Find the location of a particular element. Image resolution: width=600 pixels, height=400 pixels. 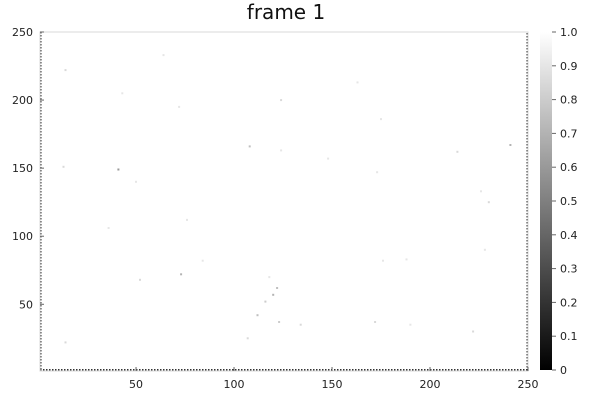

colorbar-tick-label: 0.8 is located at coordinates (569, 100).